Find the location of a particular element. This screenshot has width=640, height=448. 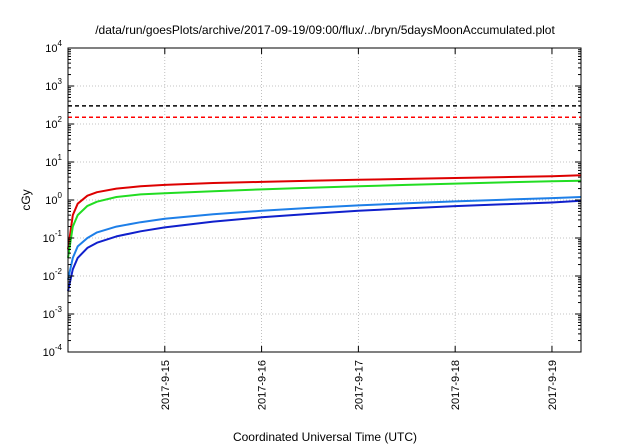

x-tick-label: 2017-9-15 is located at coordinates (166, 385).